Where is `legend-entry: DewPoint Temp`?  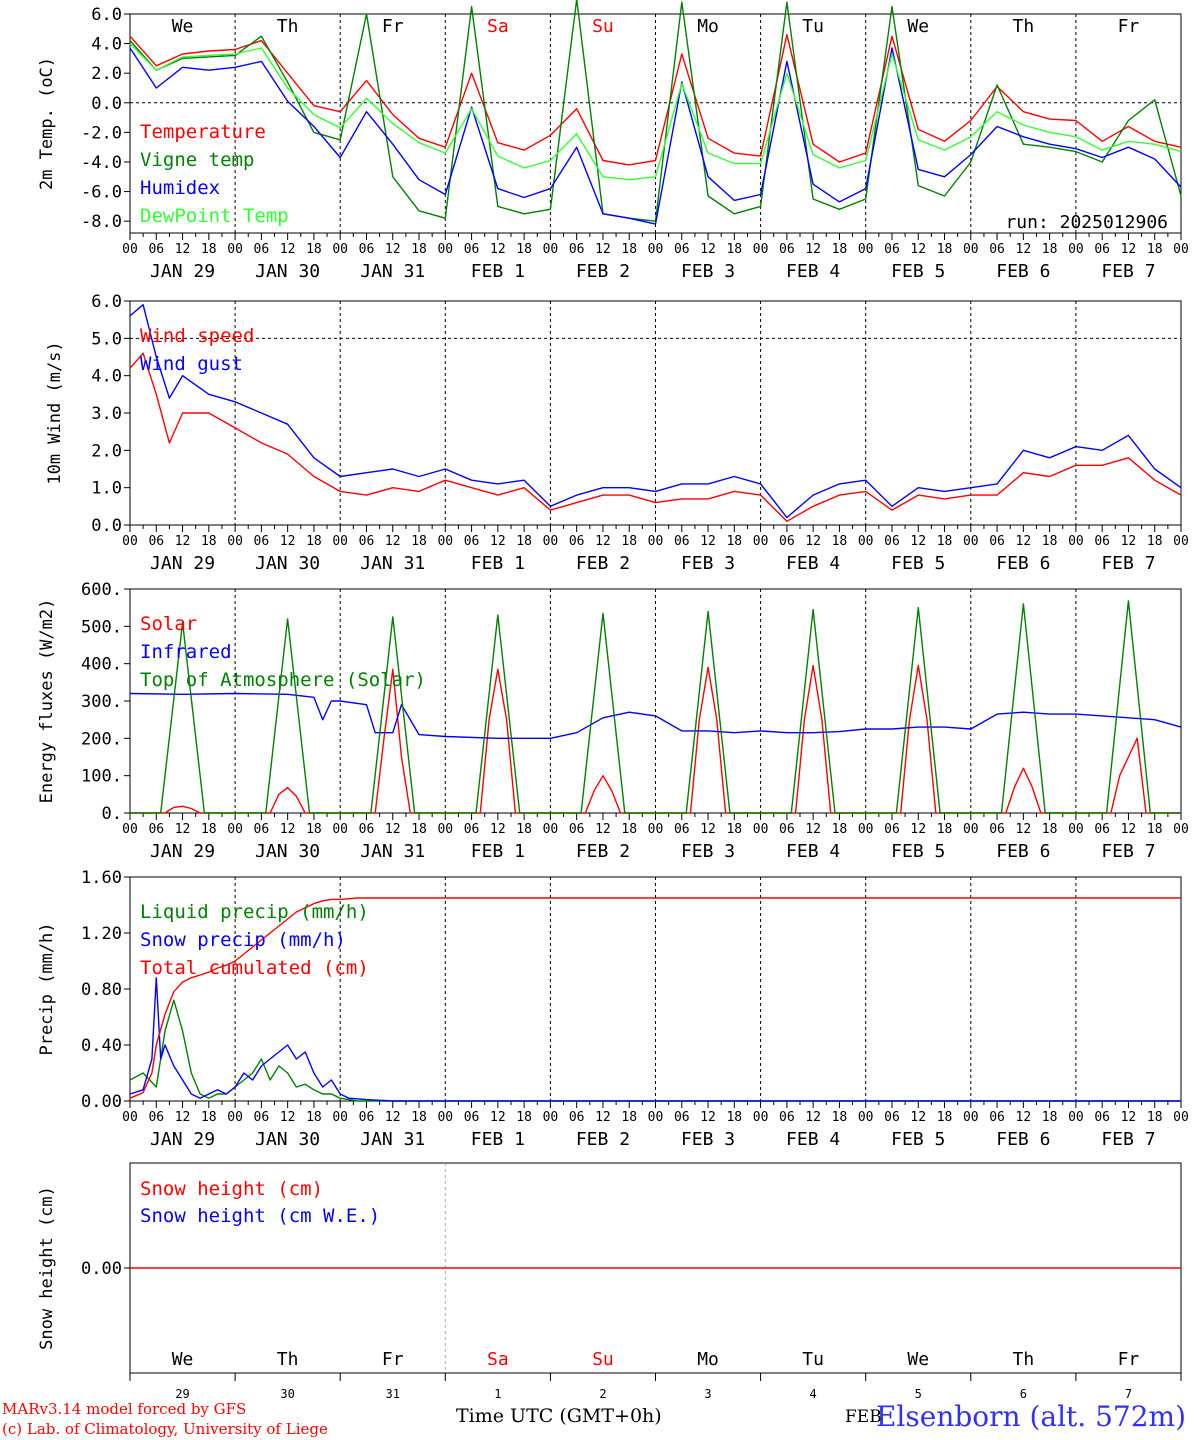
legend-entry: DewPoint Temp is located at coordinates (214, 216).